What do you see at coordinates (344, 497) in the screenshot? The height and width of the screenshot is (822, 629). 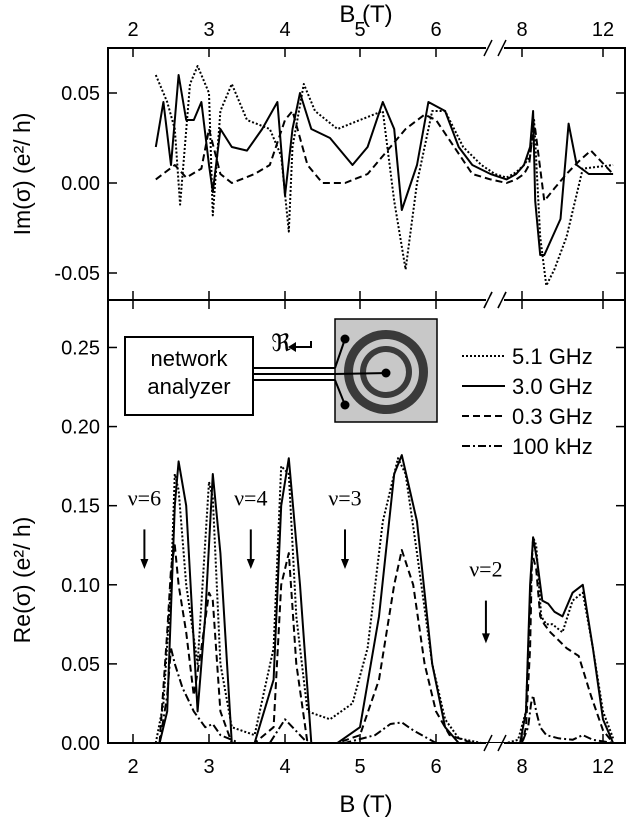 I see `filling-factor-label: ν=3` at bounding box center [344, 497].